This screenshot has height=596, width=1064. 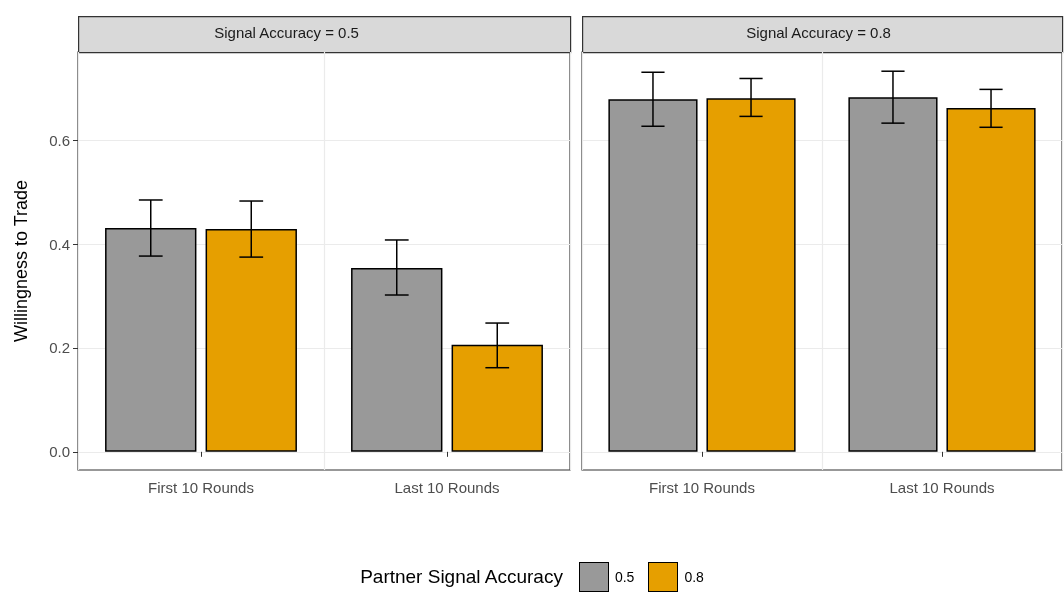 What do you see at coordinates (59, 244) in the screenshot?
I see `y-tick-label: 0.4` at bounding box center [59, 244].